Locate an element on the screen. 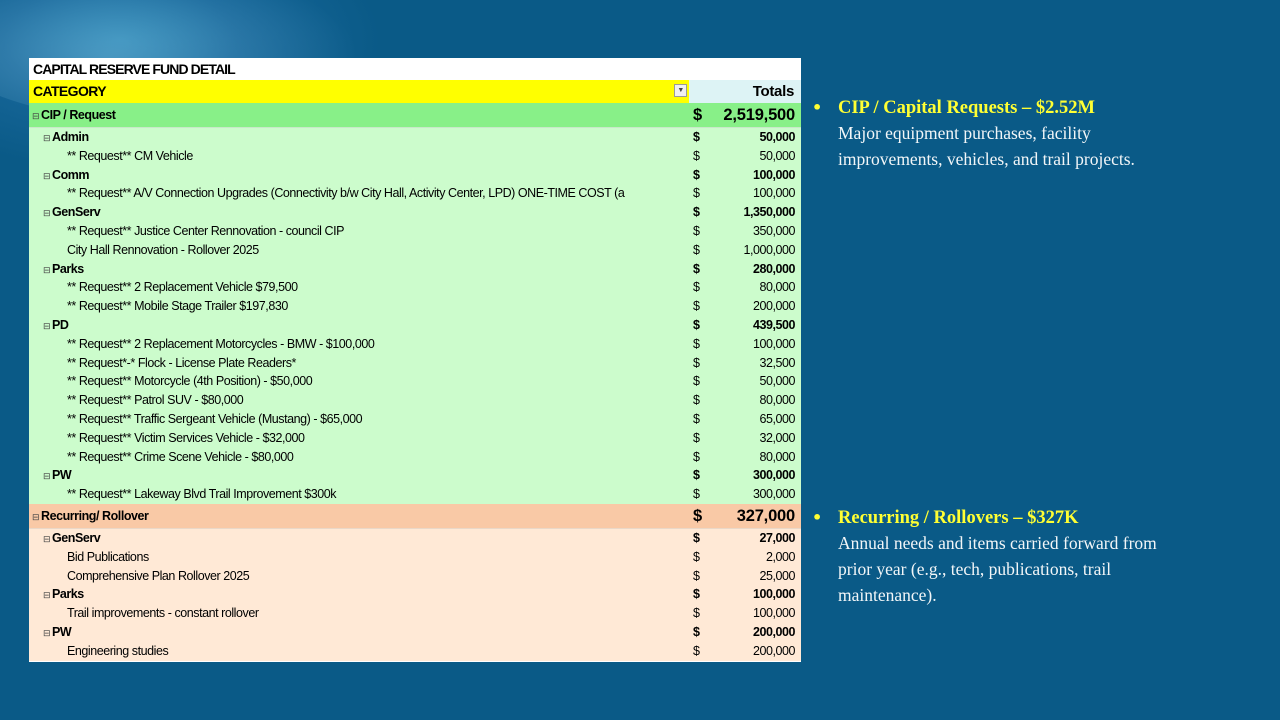 This screenshot has width=1280, height=720. group-row: ⊟ GenServ $1,350,000 is located at coordinates (415, 212).